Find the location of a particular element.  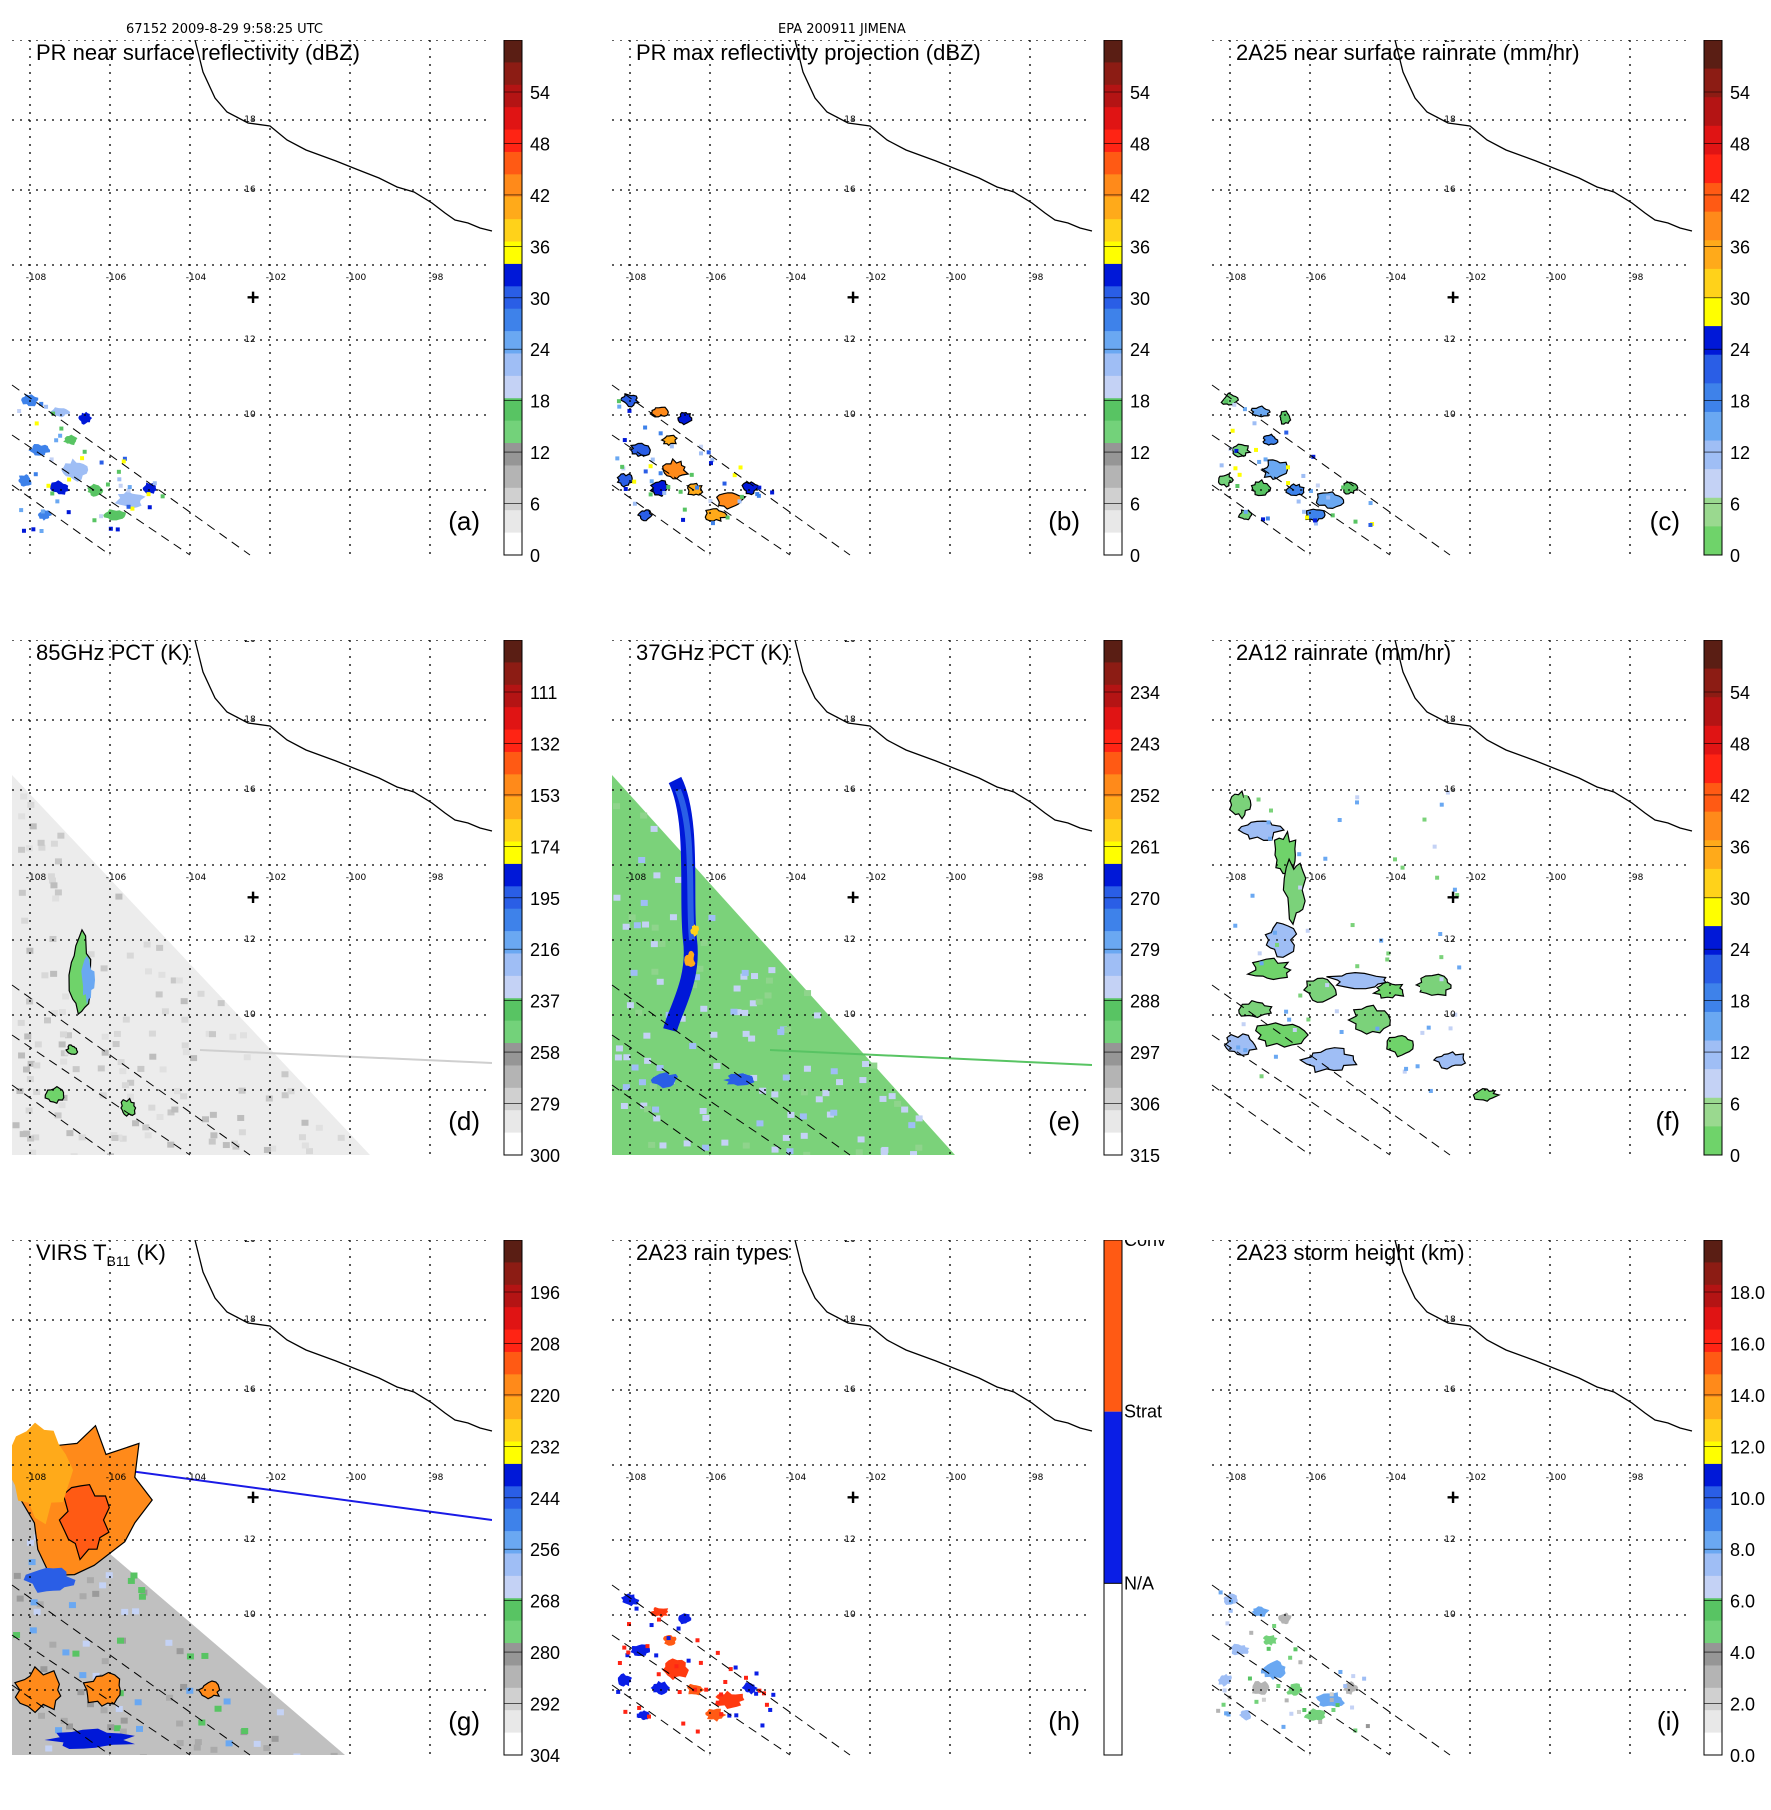

panel-title: PR near surface reflectivity (dBZ) is located at coordinates (198, 52).